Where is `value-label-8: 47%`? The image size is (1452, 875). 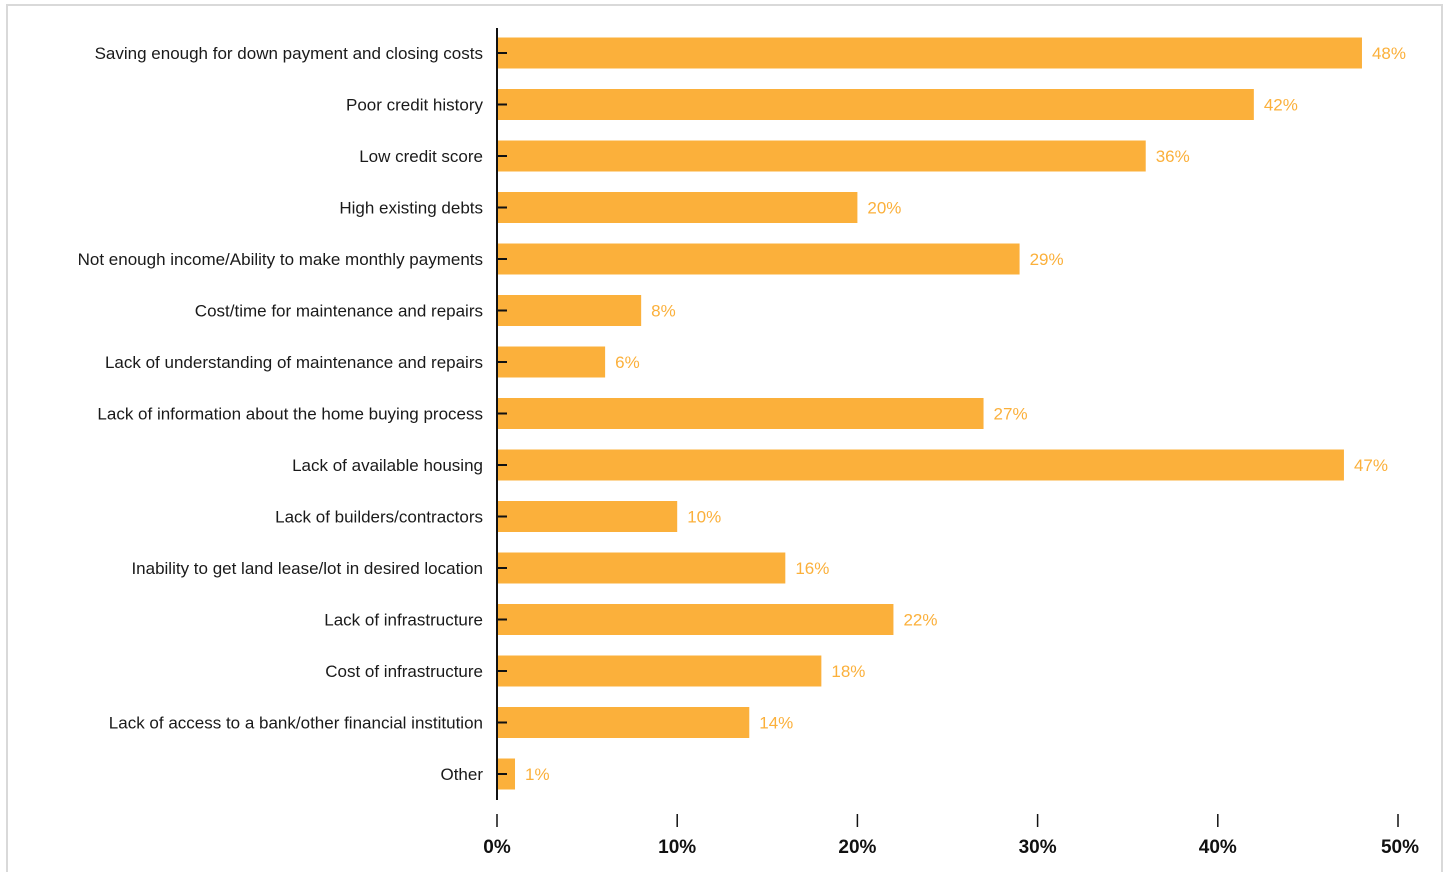
value-label-8: 47% is located at coordinates (1371, 465).